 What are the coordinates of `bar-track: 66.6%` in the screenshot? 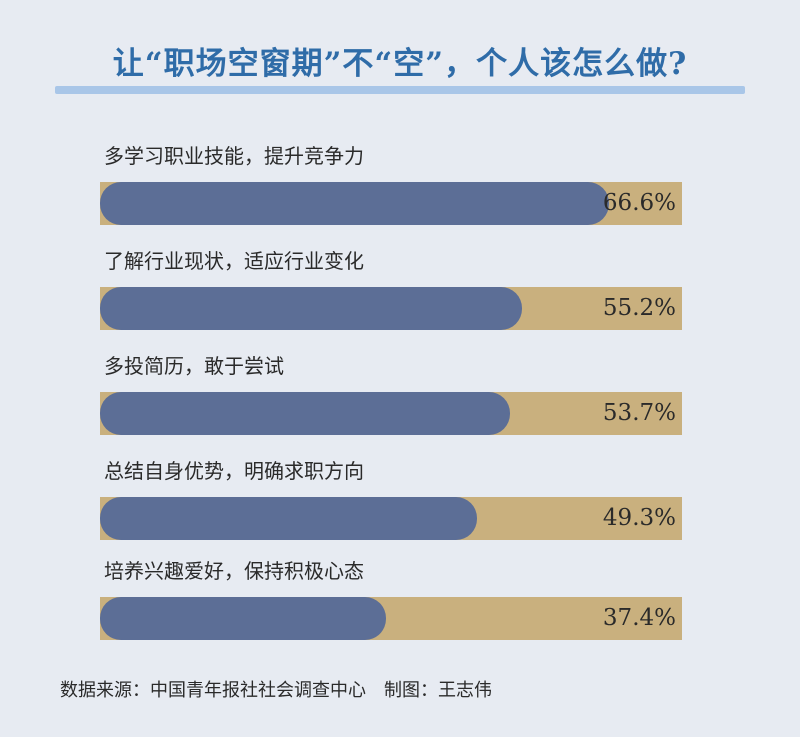 It's located at (391, 203).